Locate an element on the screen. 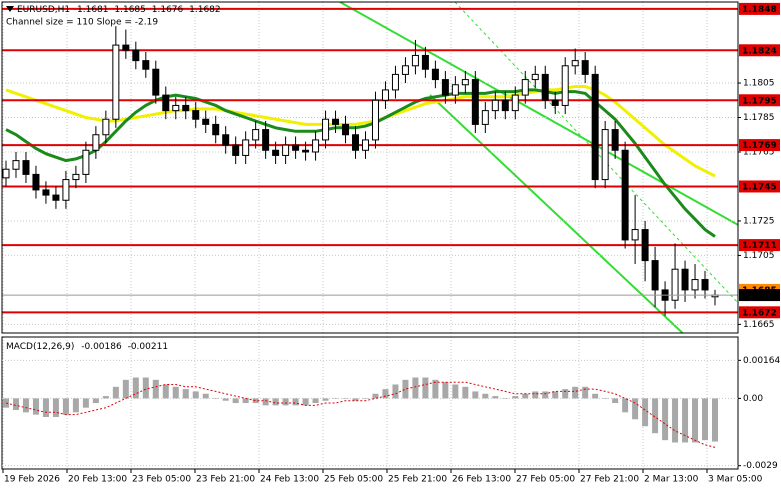  price-label: 1.1682 is located at coordinates (759, 296).